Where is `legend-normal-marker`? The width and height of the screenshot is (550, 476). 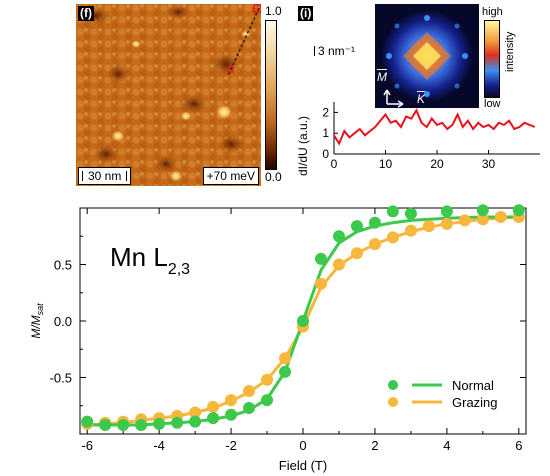 legend-normal-marker is located at coordinates (393, 385).